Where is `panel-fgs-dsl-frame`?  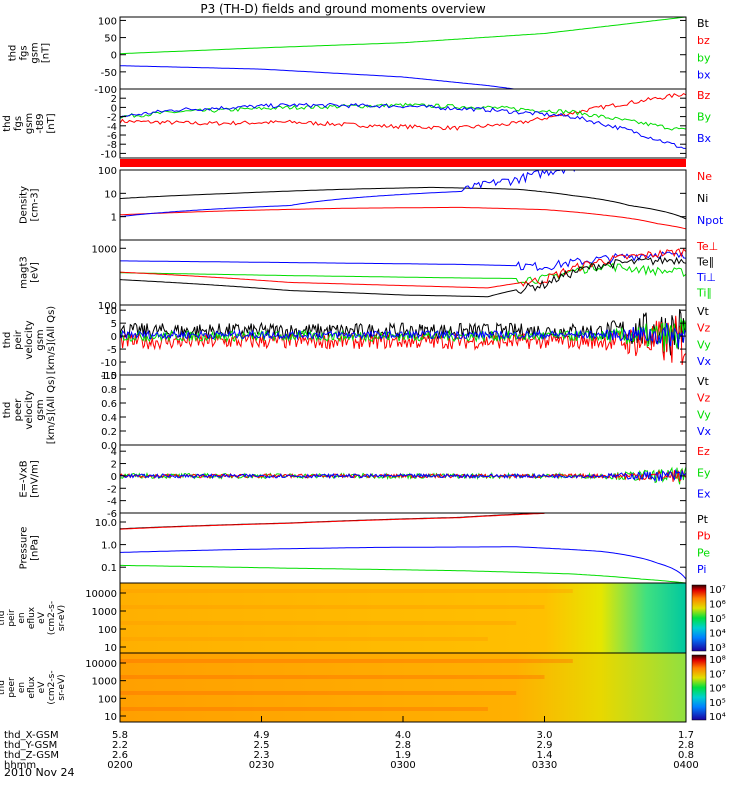 panel-fgs-dsl-frame is located at coordinates (403, 123).